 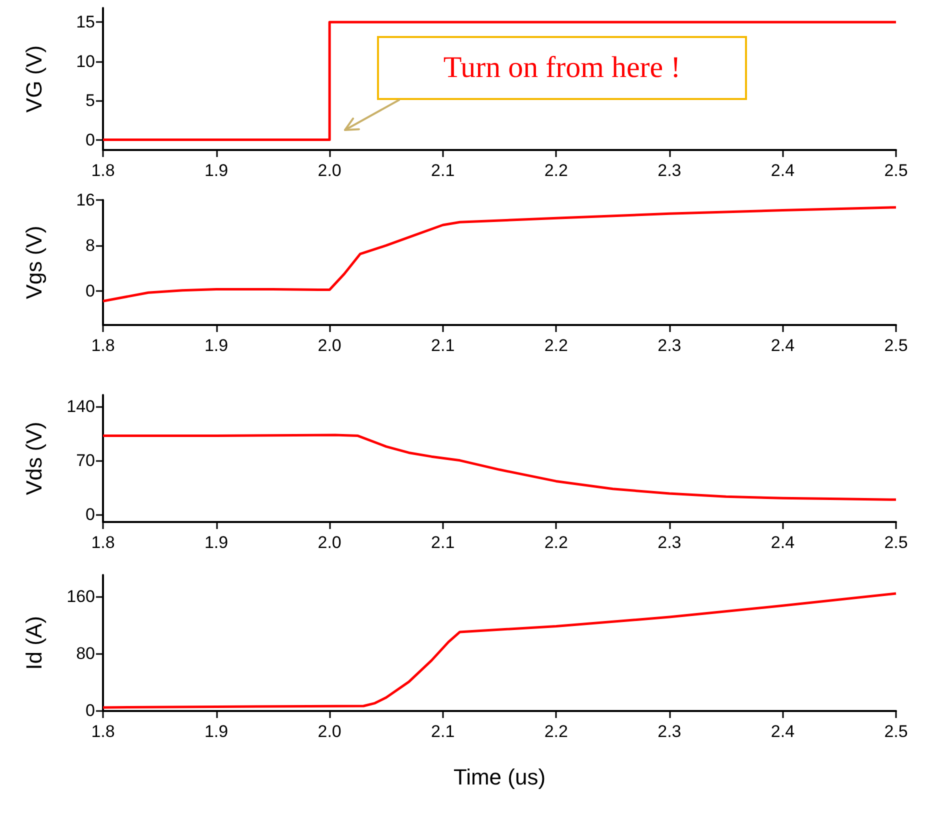 What do you see at coordinates (80, 406) in the screenshot?
I see `y-tick-label: 140` at bounding box center [80, 406].